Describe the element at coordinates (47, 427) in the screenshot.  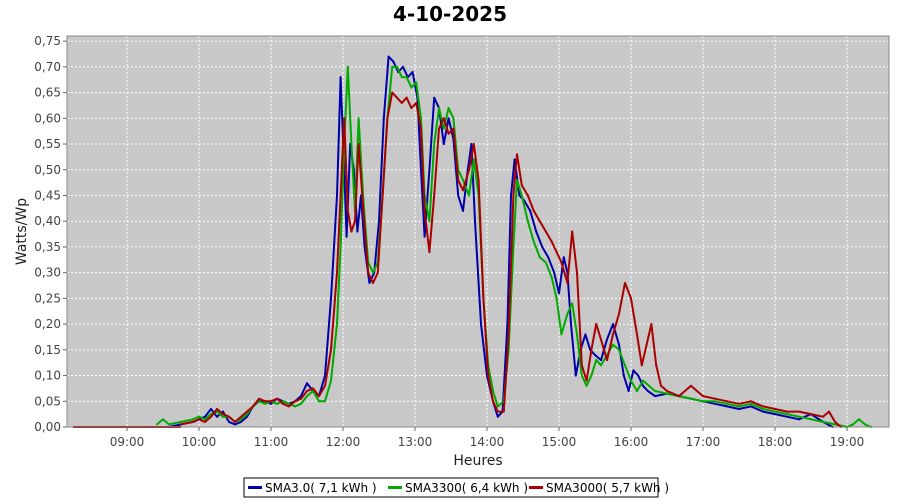
I see `y-tick-label: 0,00` at that location.